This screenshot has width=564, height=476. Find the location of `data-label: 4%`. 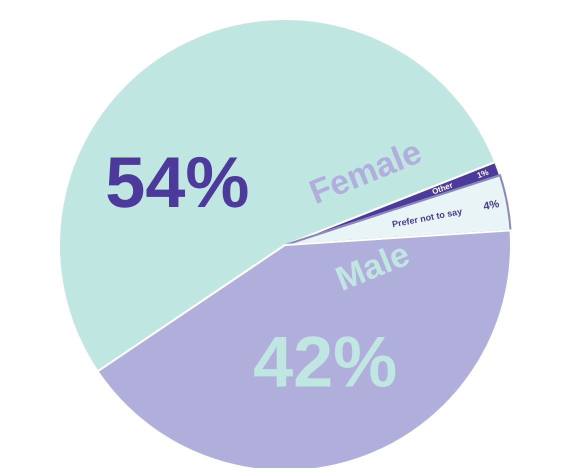

data-label: 4% is located at coordinates (491, 205).